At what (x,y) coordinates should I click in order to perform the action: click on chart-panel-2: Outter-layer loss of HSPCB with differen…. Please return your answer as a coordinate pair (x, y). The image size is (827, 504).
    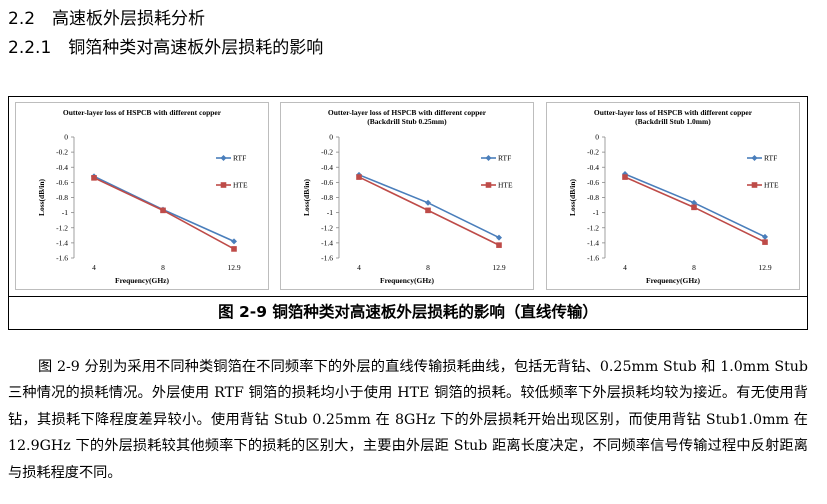
    Looking at the image, I should click on (407, 196).